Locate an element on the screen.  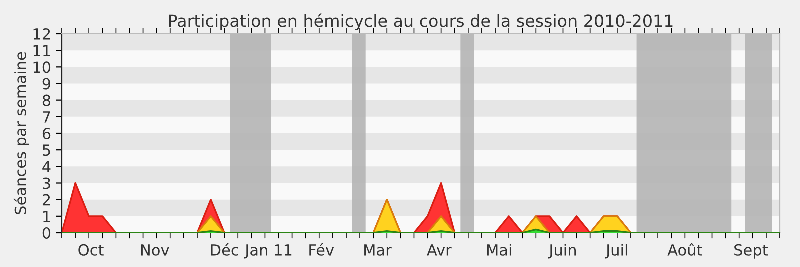
x-tick-label: Juil is located at coordinates (616, 251).